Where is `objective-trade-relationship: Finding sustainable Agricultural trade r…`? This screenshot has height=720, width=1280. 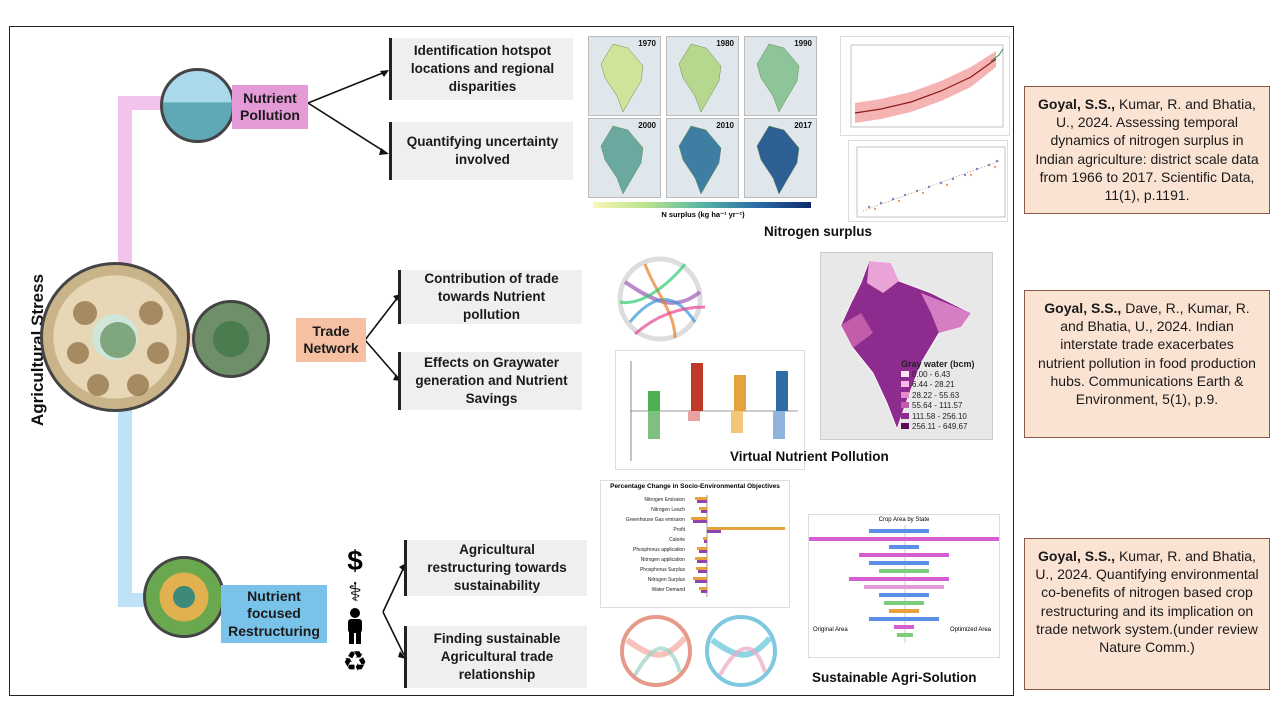 objective-trade-relationship: Finding sustainable Agricultural trade r… is located at coordinates (495, 657).